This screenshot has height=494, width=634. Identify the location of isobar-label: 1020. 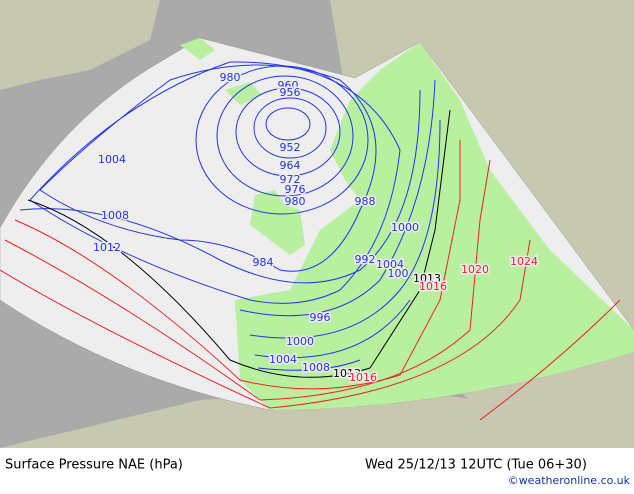
(475, 269).